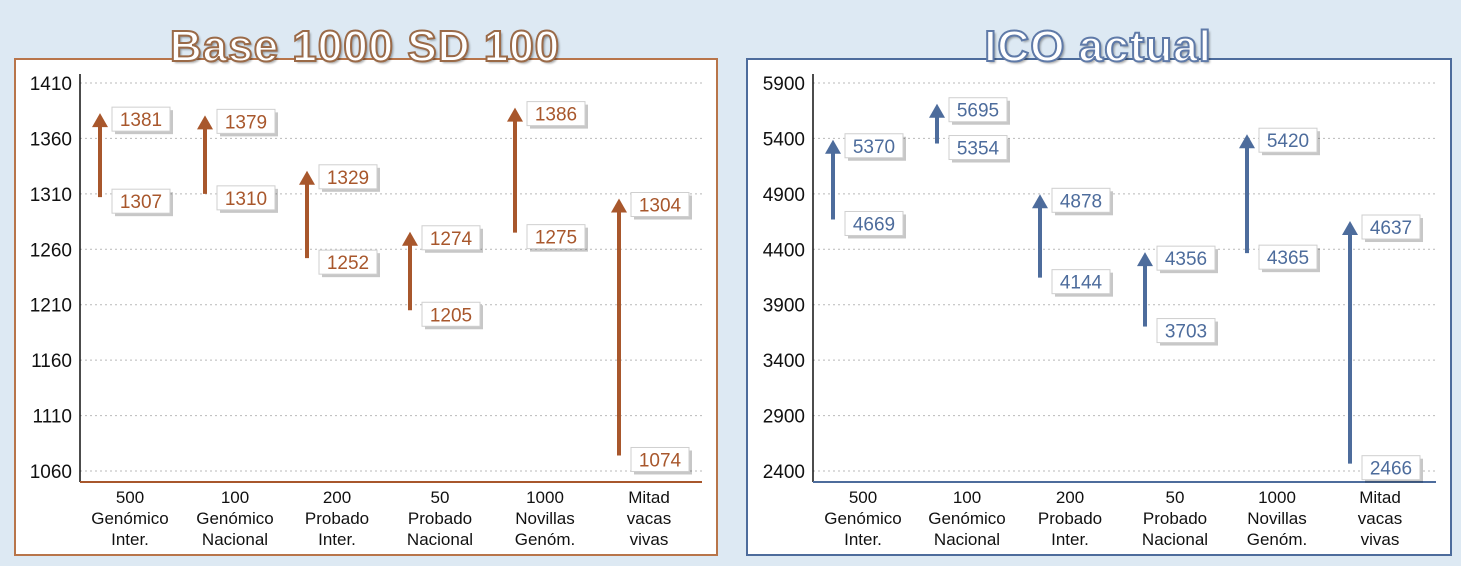 This screenshot has height=566, width=1461. I want to click on data-label-to: 5354, so click(978, 149).